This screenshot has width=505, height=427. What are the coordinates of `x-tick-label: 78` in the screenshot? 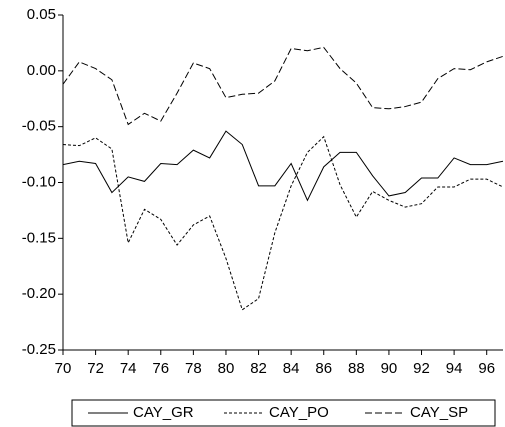 It's located at (193, 368).